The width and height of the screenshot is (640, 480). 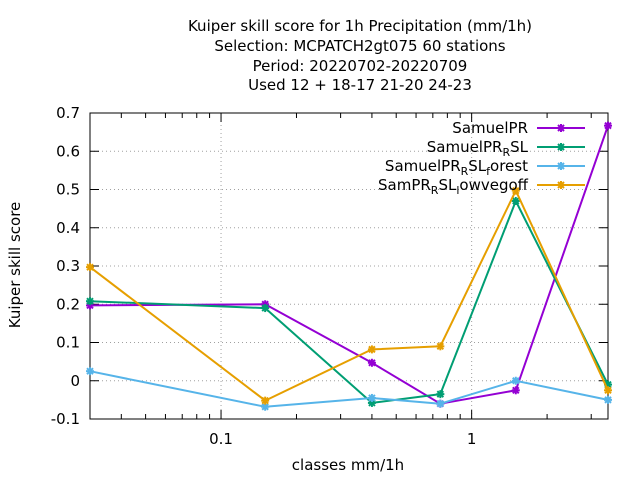 What do you see at coordinates (360, 66) in the screenshot?
I see `title-line-3: Period: 20220702-20220709` at bounding box center [360, 66].